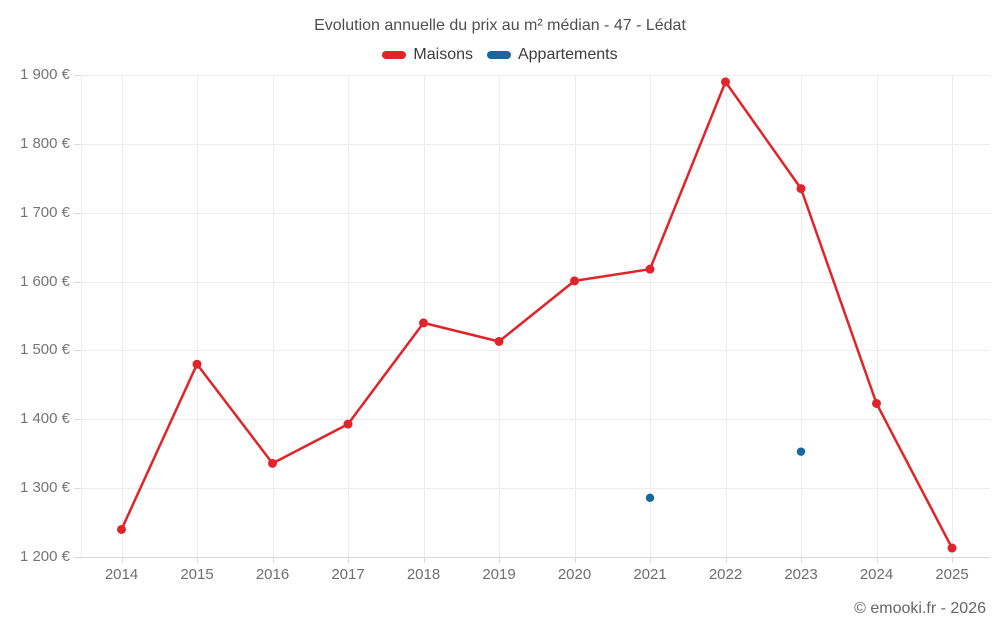  What do you see at coordinates (44, 556) in the screenshot?
I see `y-axis-label: 1 200 €` at bounding box center [44, 556].